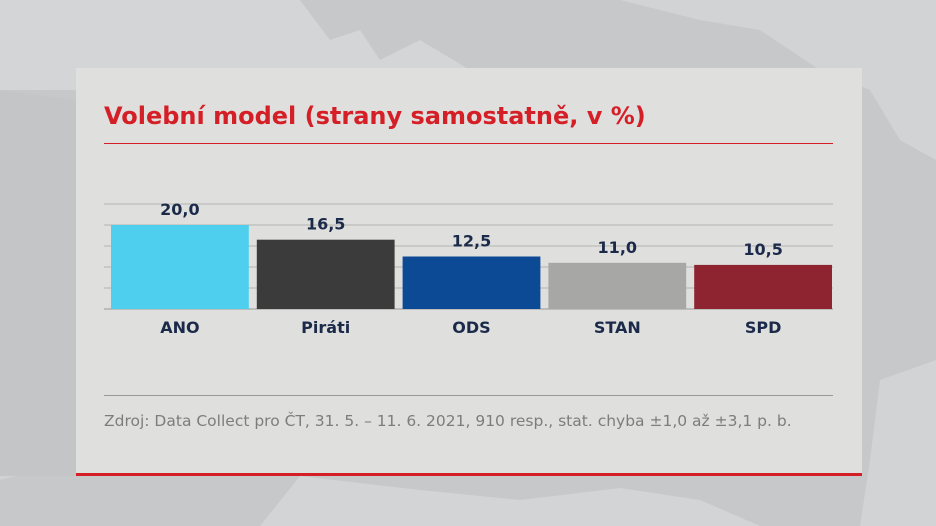 The image size is (936, 526). I want to click on title-divider, so click(468, 143).